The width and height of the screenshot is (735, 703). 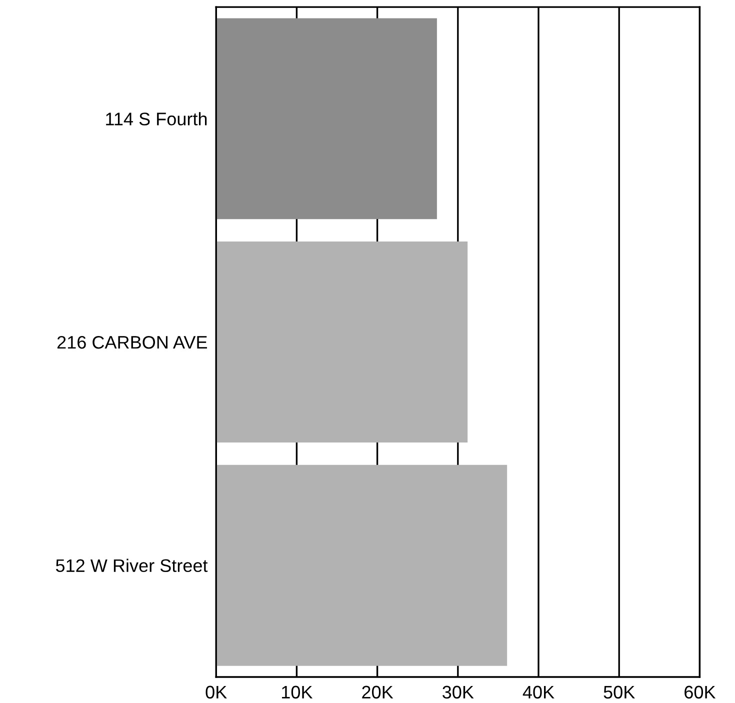 I want to click on y-tick-label: 512 W River Street, so click(x=132, y=565).